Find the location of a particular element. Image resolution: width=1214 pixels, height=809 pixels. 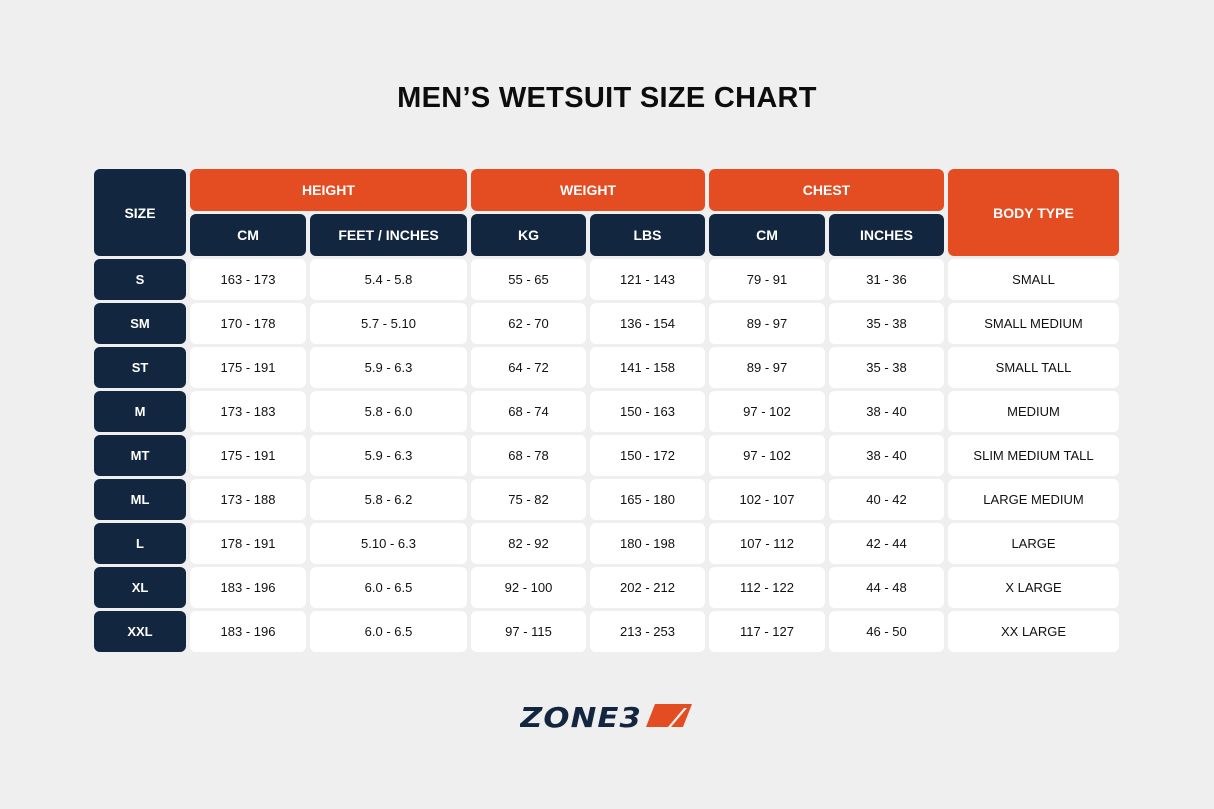

cell-weight-lbs: 165 - 180 is located at coordinates (647, 499).